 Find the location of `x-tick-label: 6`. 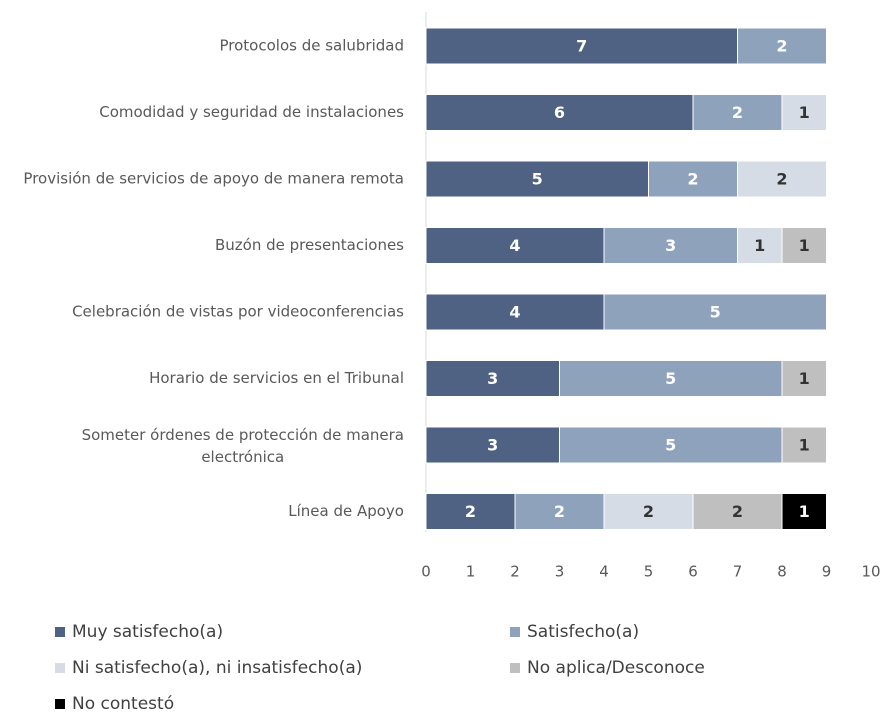

x-tick-label: 6 is located at coordinates (693, 572).